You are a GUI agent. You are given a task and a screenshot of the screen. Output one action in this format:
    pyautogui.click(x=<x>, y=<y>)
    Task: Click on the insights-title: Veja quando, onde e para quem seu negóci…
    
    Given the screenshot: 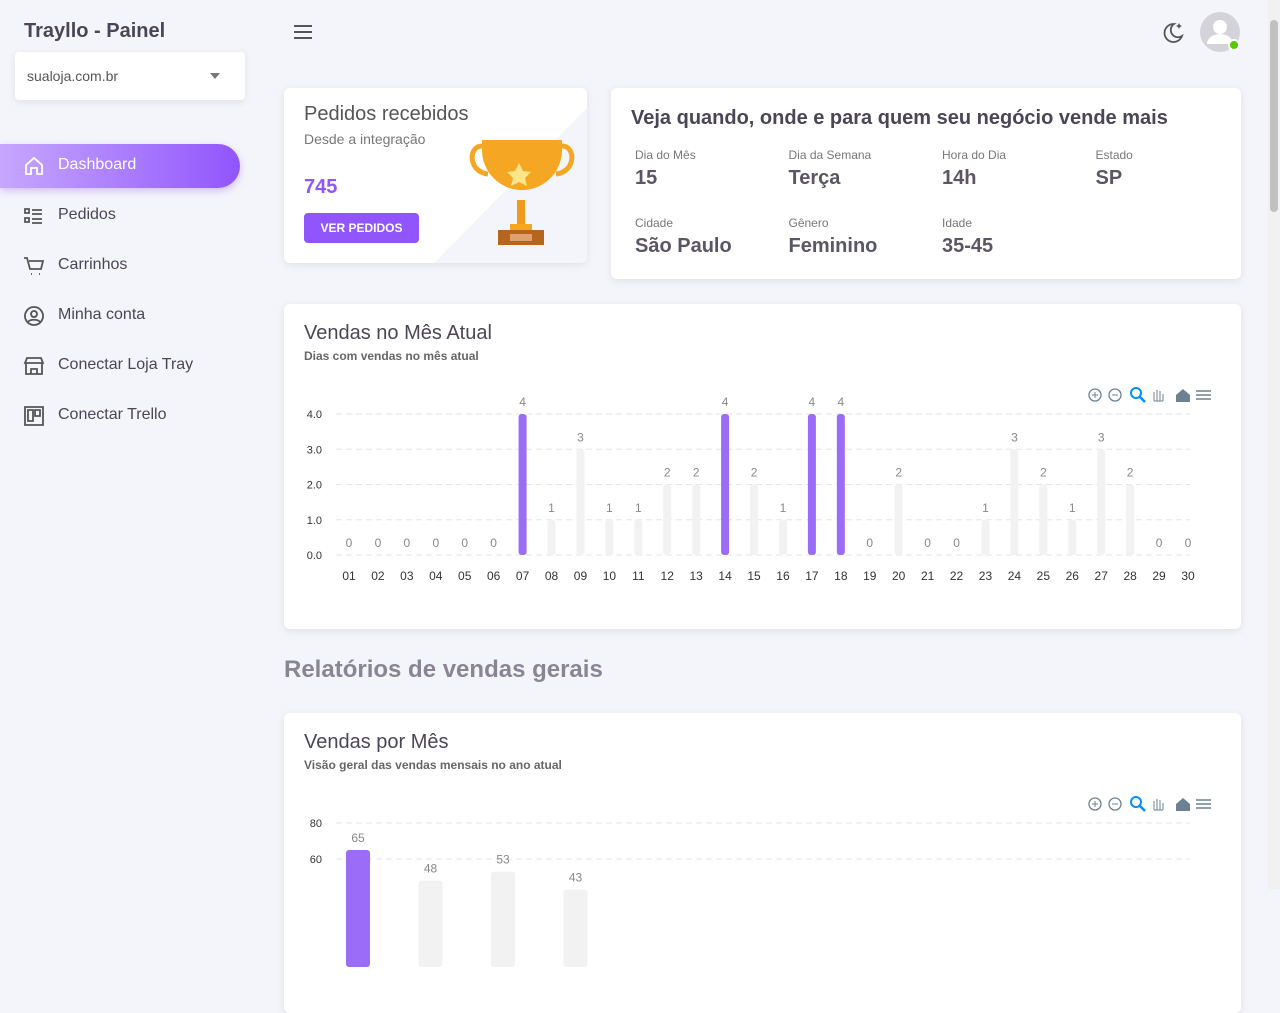 What is the action you would take?
    pyautogui.click(x=899, y=118)
    